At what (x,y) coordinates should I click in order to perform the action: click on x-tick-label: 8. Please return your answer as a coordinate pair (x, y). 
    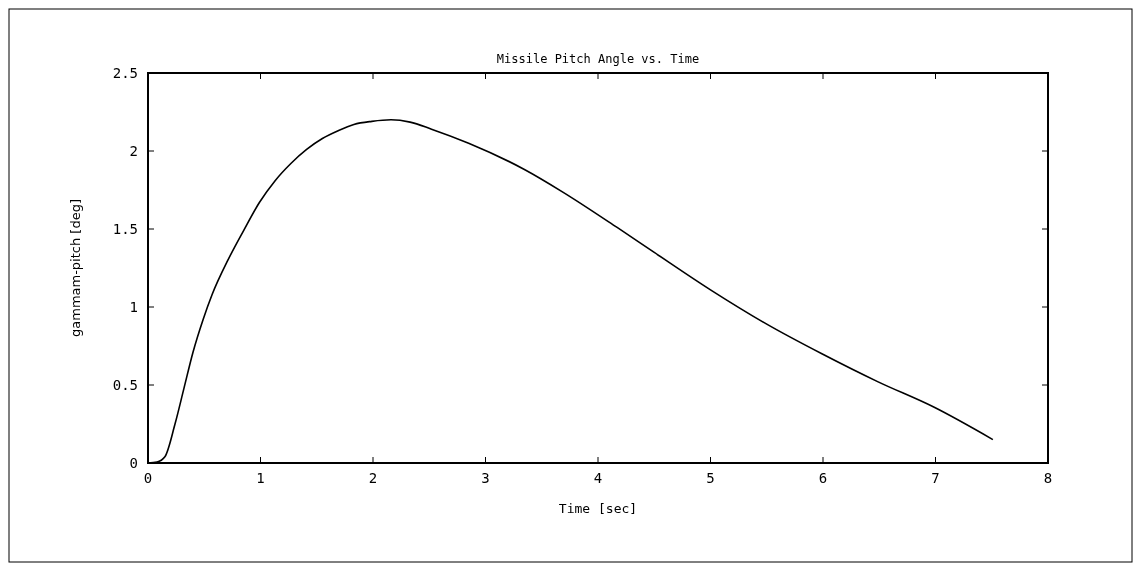
    Looking at the image, I should click on (1048, 478).